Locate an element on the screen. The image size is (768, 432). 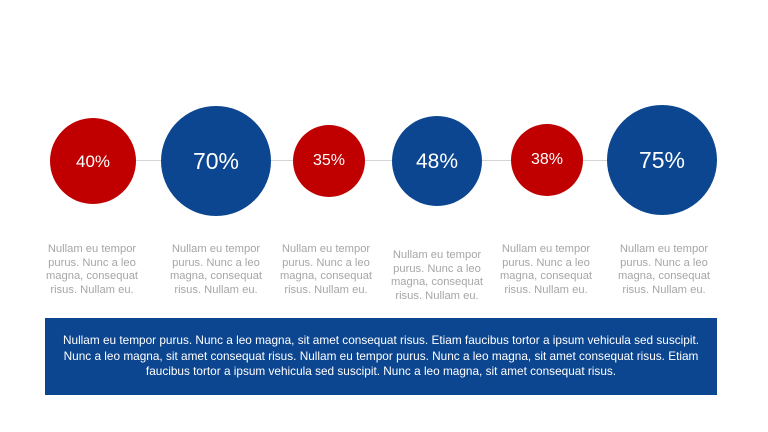
percentage-value-2: 70% is located at coordinates (216, 160).